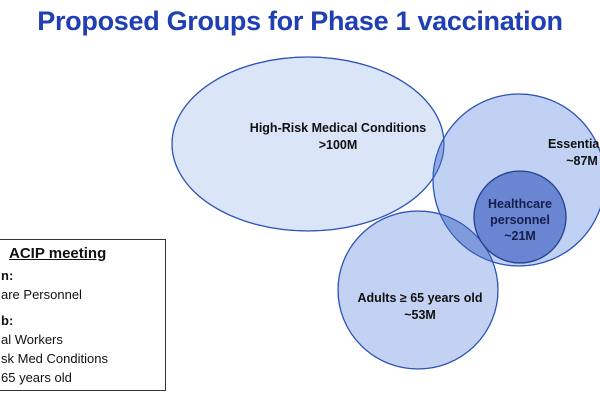  I want to click on essential-workers-count: ~87M, so click(582, 161).